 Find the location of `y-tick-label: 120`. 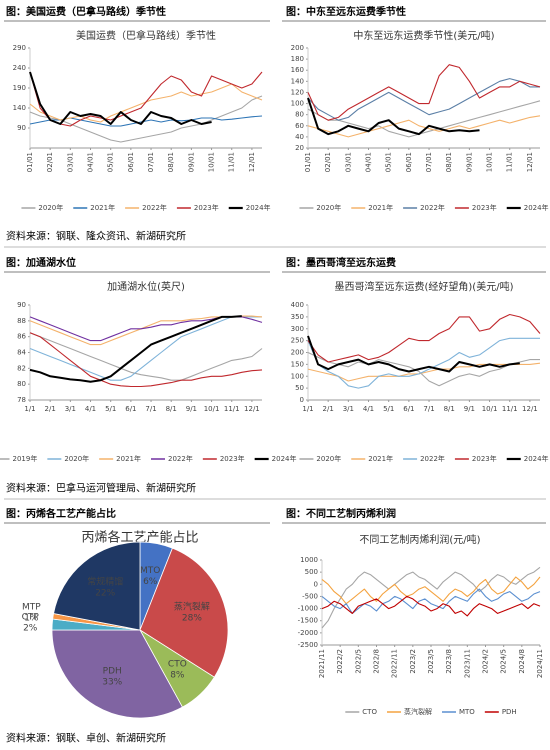

y-tick-label: 120 is located at coordinates (297, 92).